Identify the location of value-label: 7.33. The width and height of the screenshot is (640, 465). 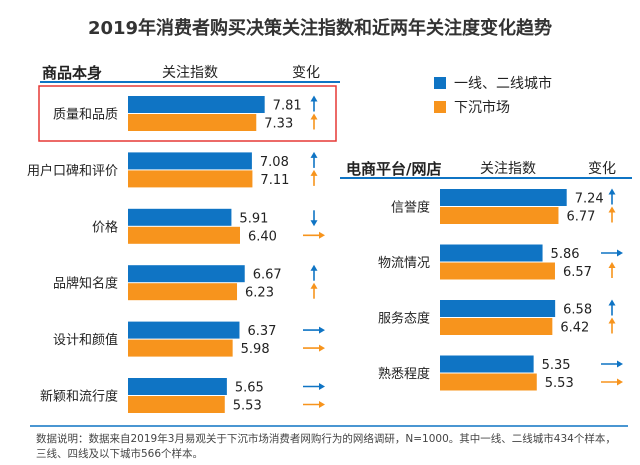
(278, 124).